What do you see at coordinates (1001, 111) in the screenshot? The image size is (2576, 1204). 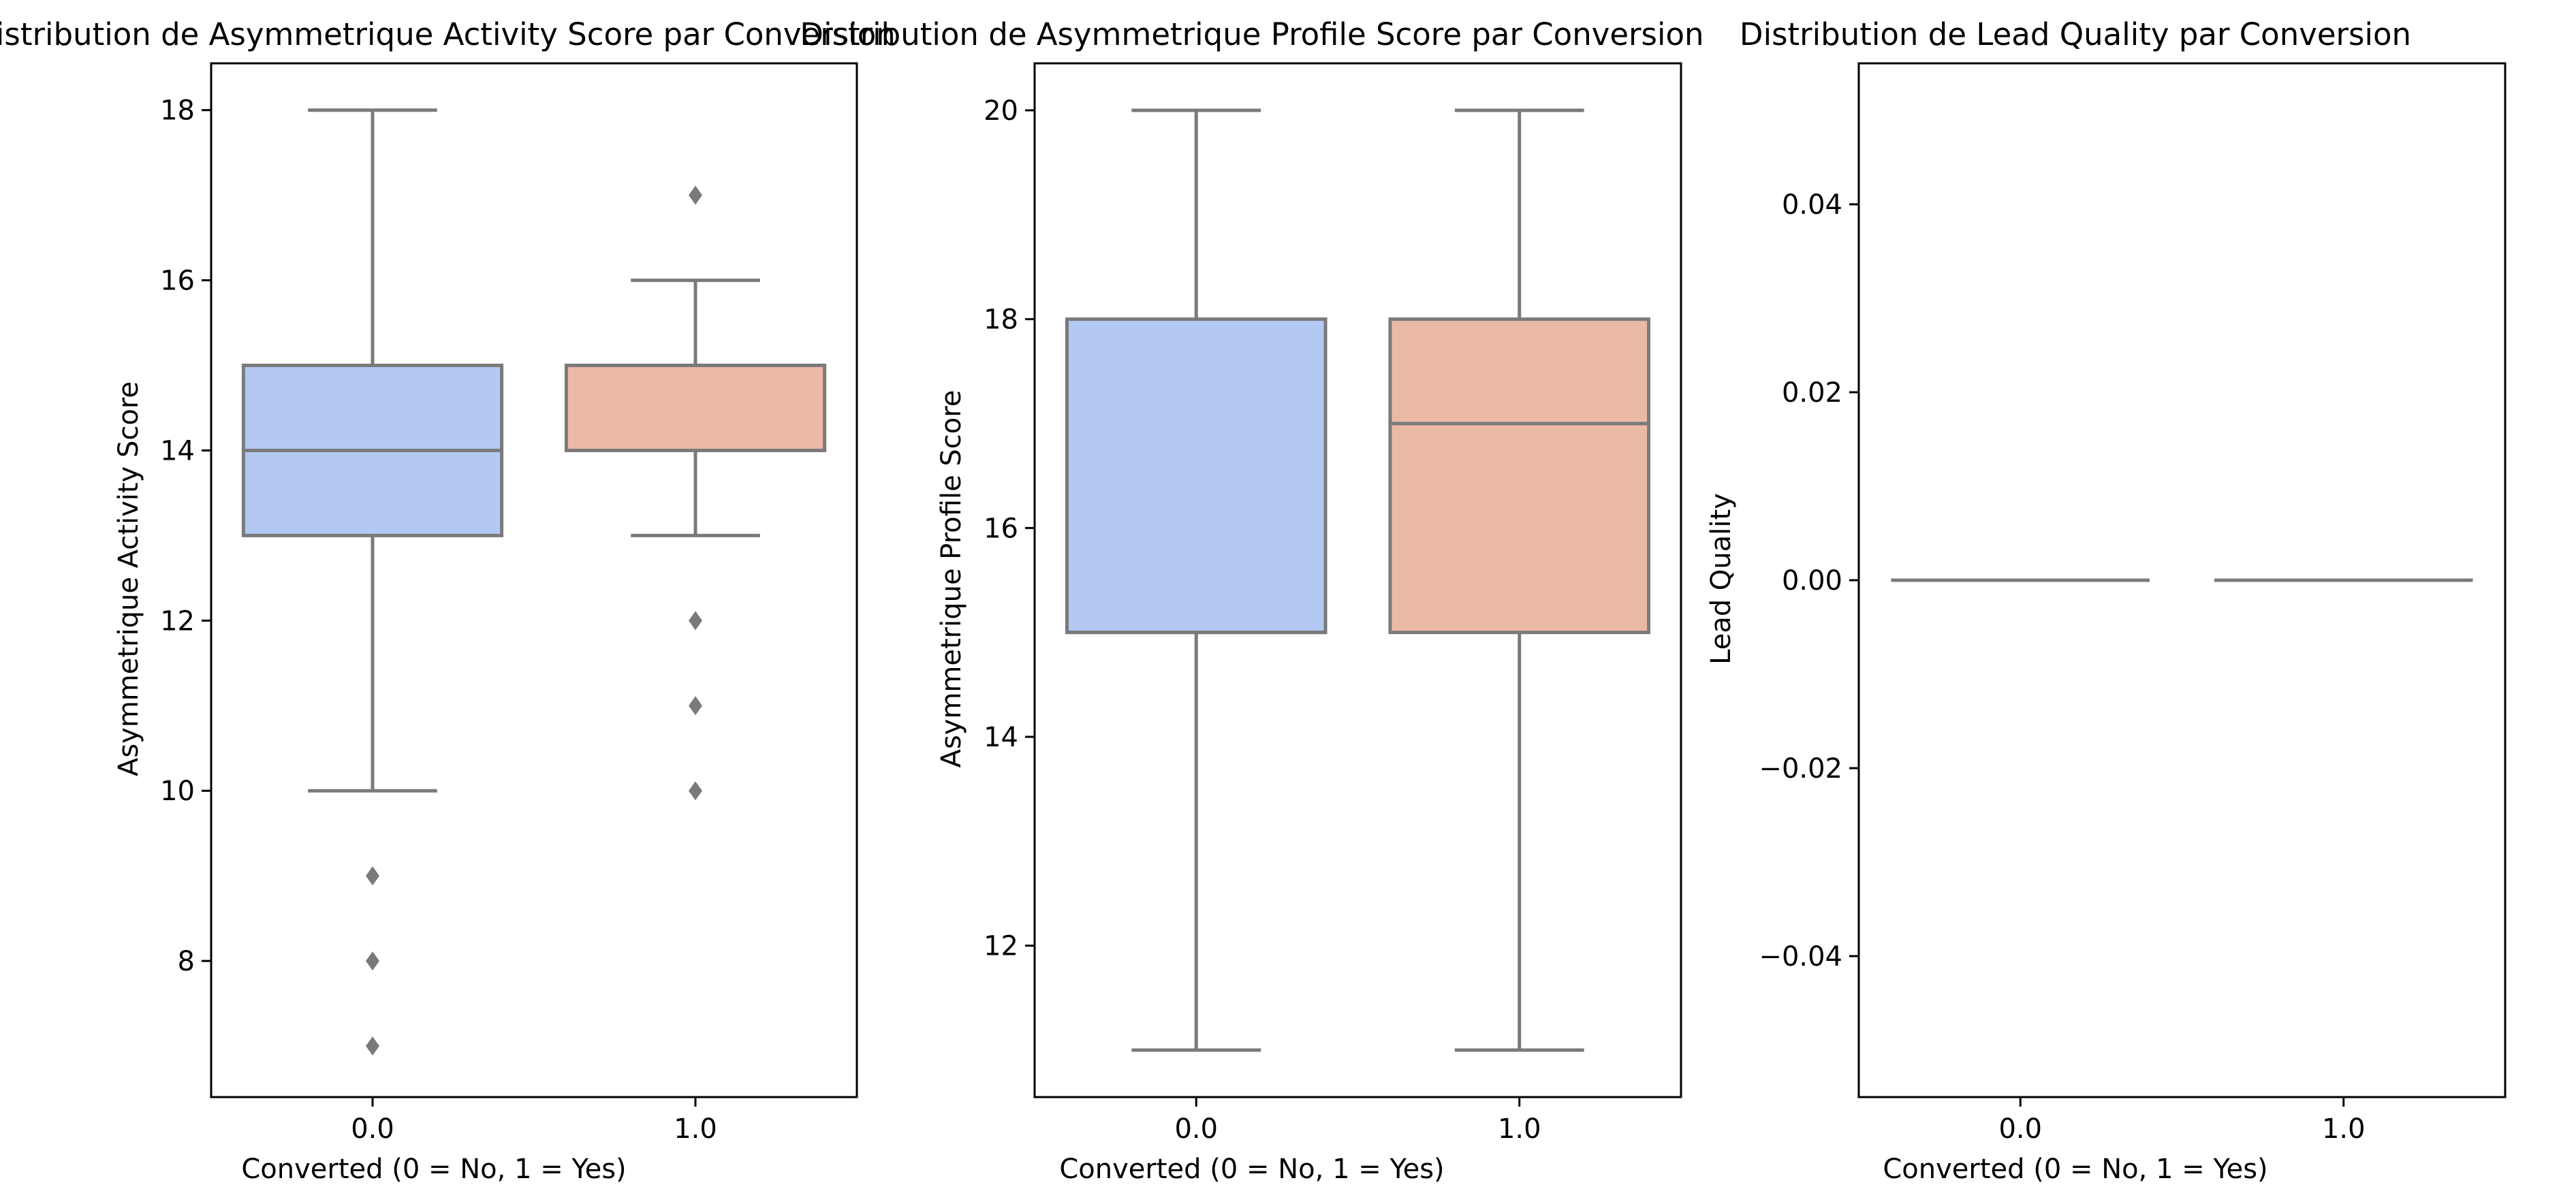 I see `y-tick-label: 20` at bounding box center [1001, 111].